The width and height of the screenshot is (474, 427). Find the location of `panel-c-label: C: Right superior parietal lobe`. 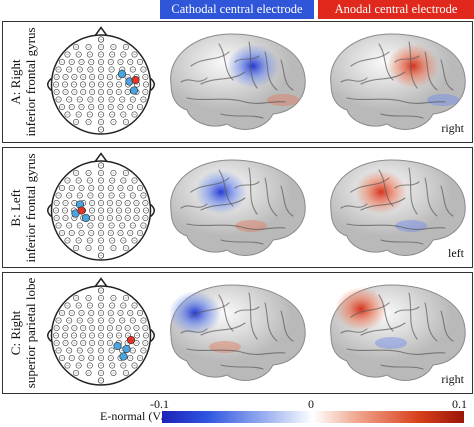

panel-c-label: C: Right superior parietal lobe is located at coordinates (23, 333).